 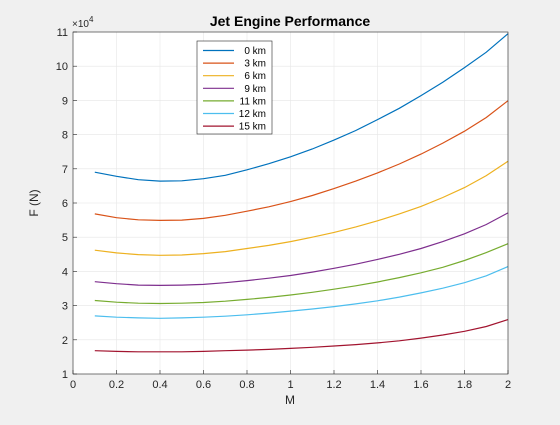 What do you see at coordinates (116, 385) in the screenshot?
I see `x-tick-label: 0.2` at bounding box center [116, 385].